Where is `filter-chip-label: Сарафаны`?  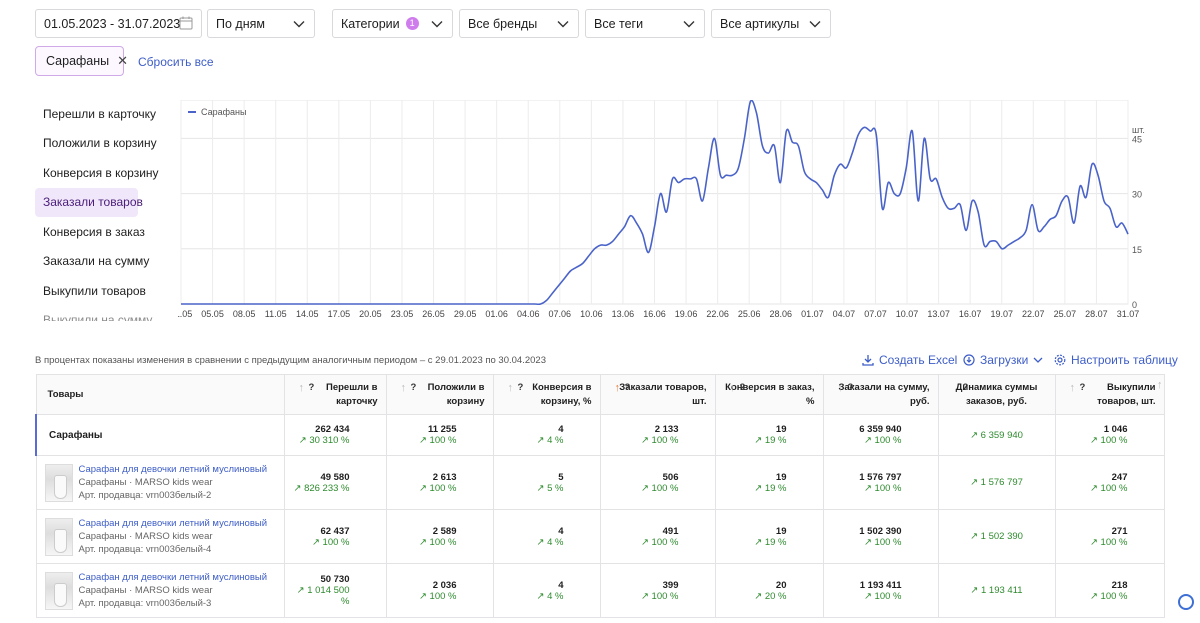 filter-chip-label: Сарафаны is located at coordinates (78, 61).